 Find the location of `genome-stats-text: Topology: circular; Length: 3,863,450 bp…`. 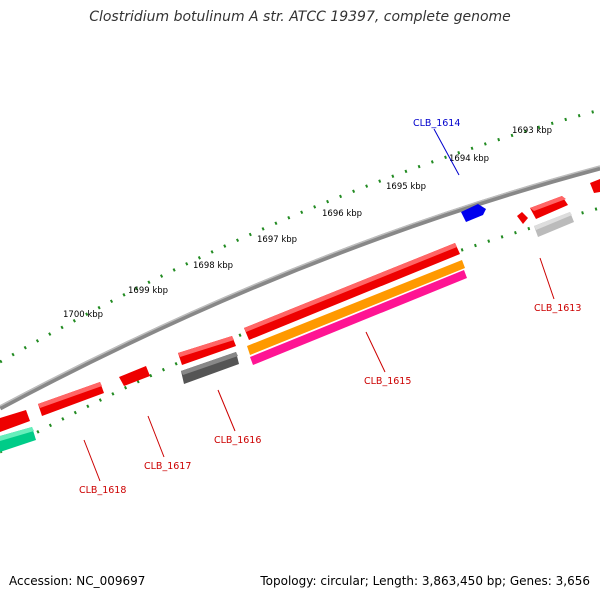

genome-stats-text: Topology: circular; Length: 3,863,450 bp… is located at coordinates (425, 581).